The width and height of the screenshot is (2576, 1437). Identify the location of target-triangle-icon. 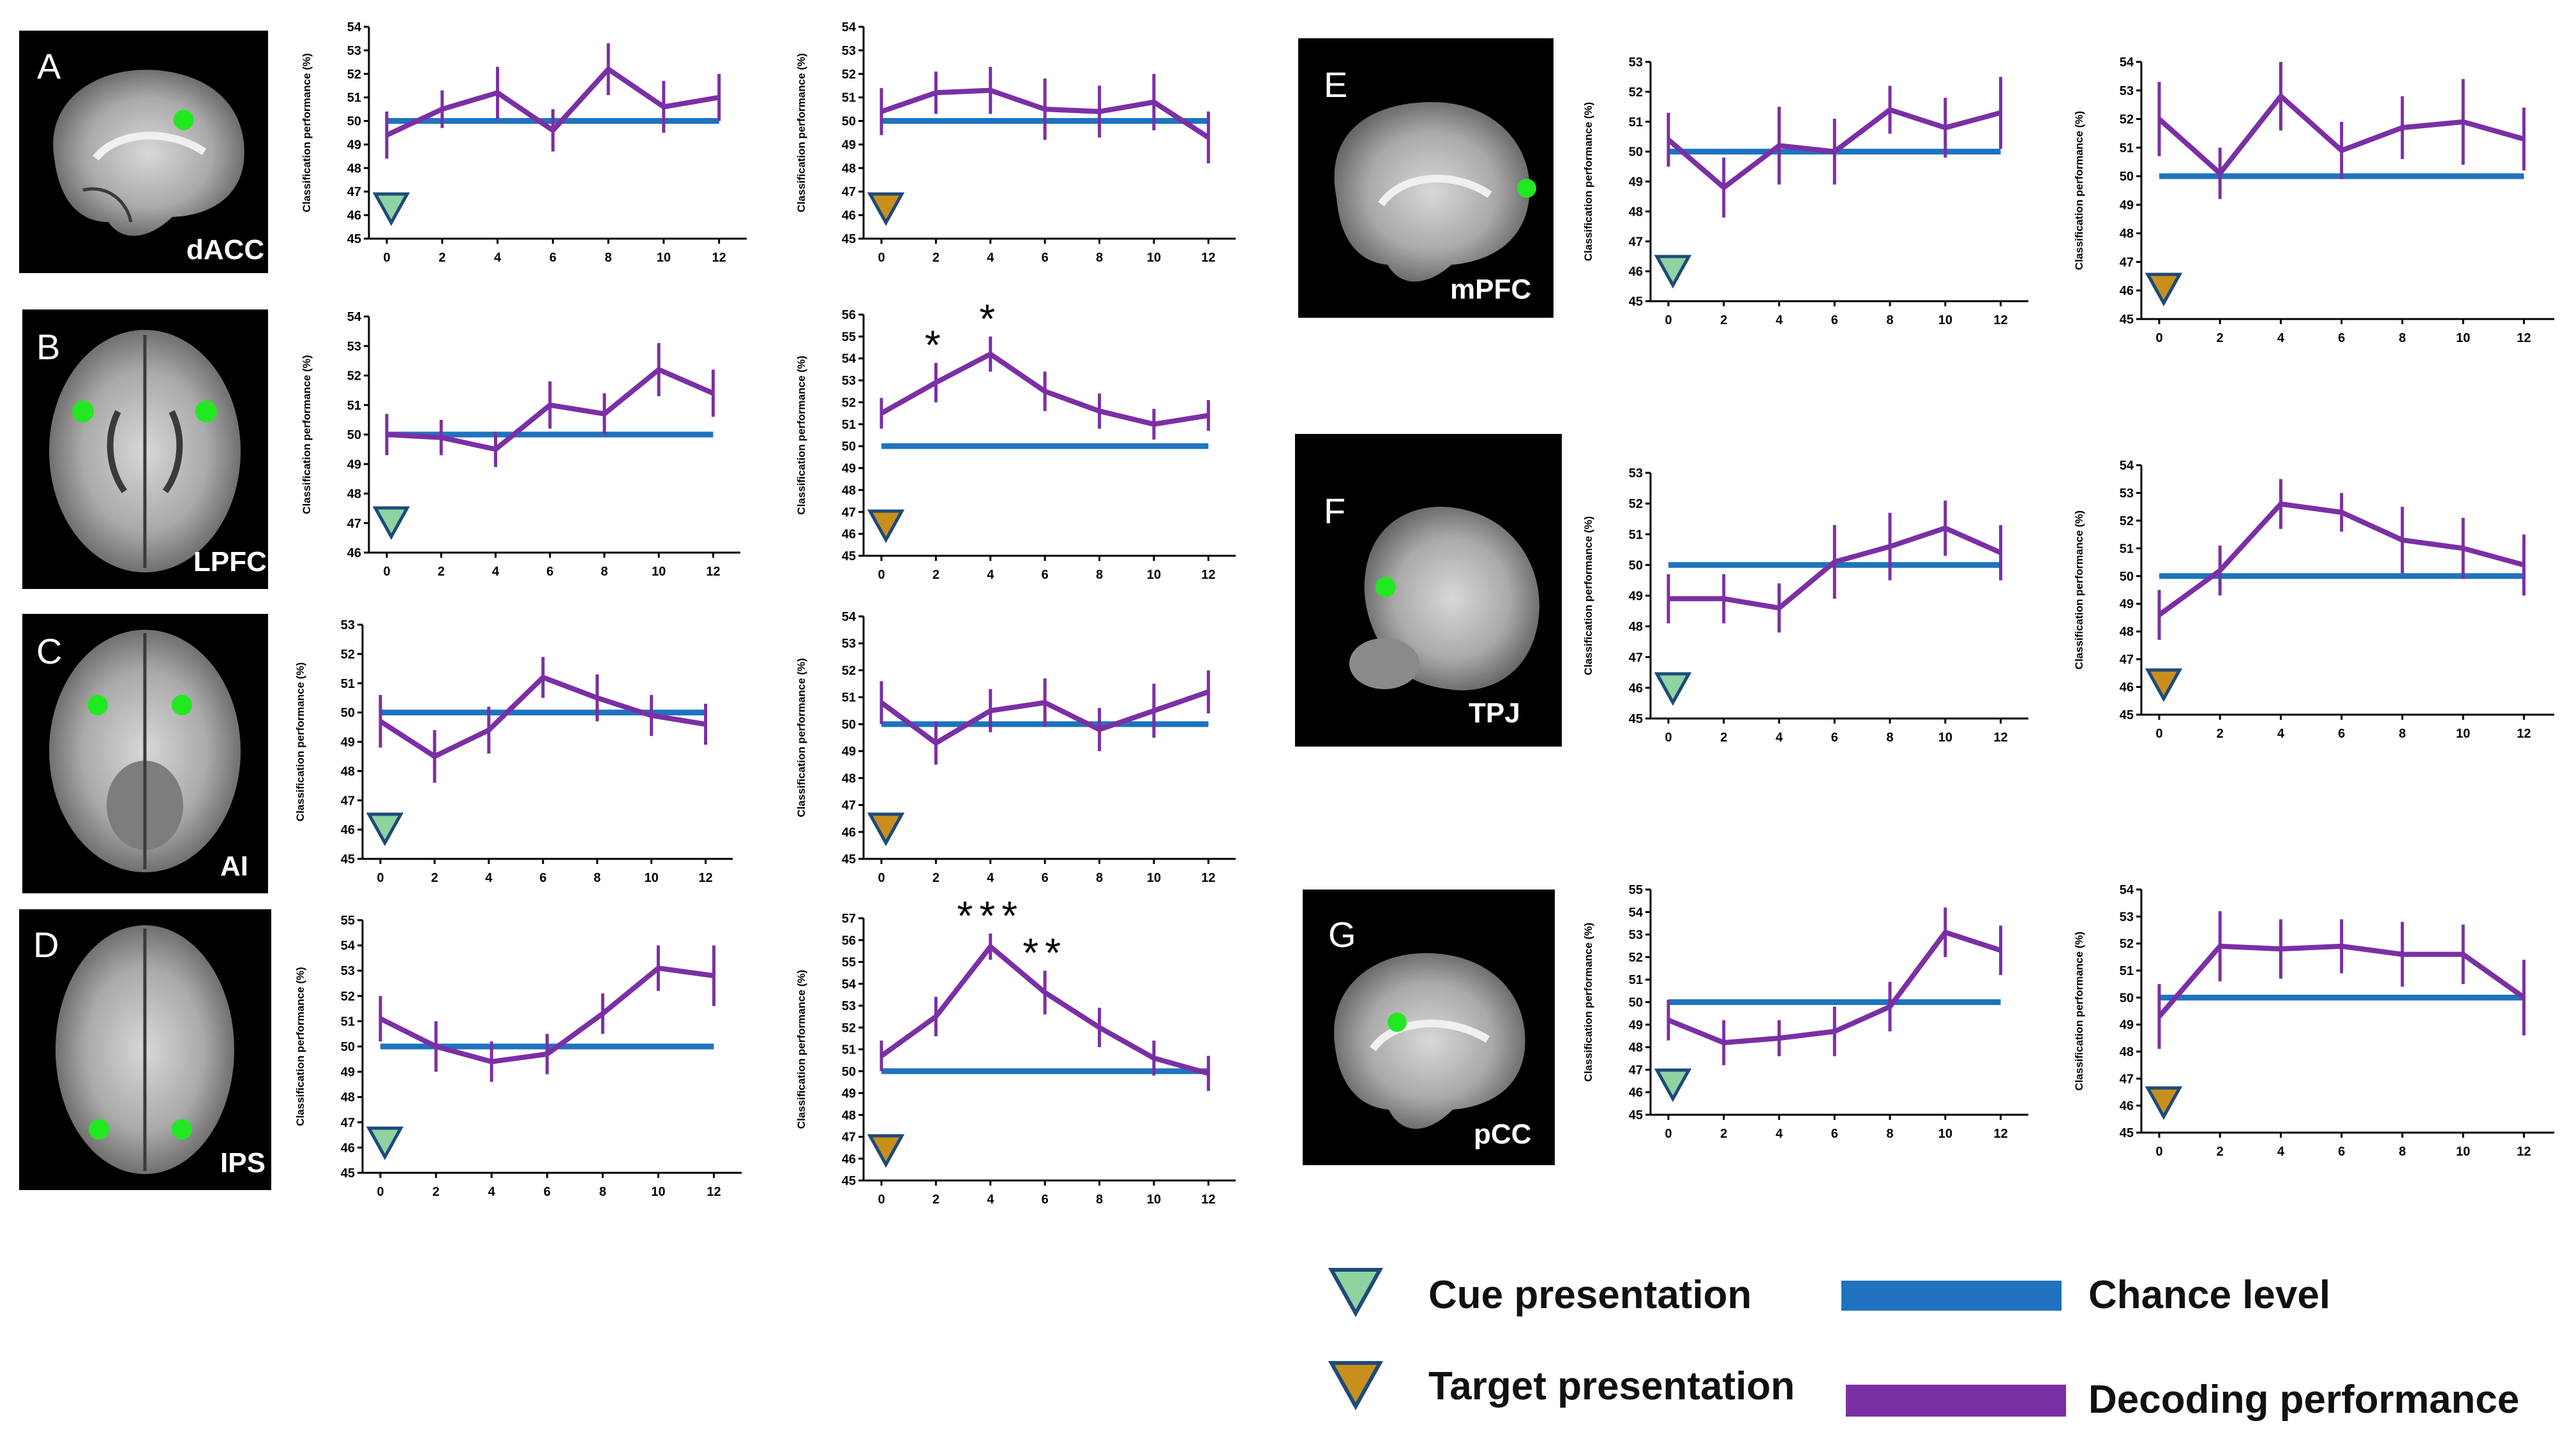
(886, 526).